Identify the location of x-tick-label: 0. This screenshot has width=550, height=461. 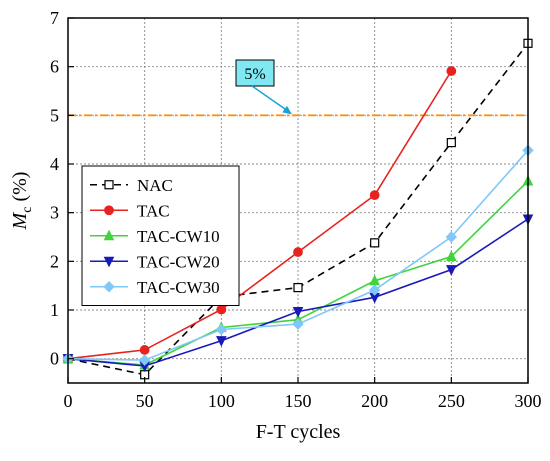
(68, 401).